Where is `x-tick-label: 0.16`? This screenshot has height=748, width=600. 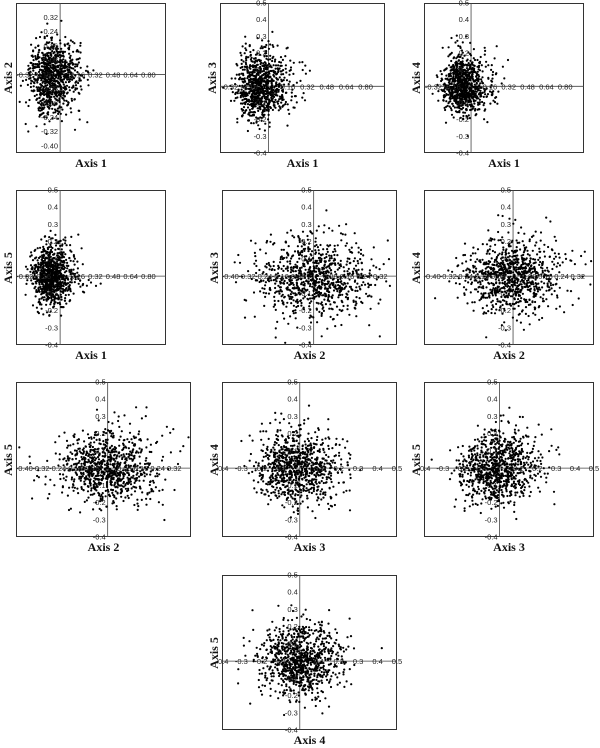 x-tick-label: 0.16 is located at coordinates (490, 86).